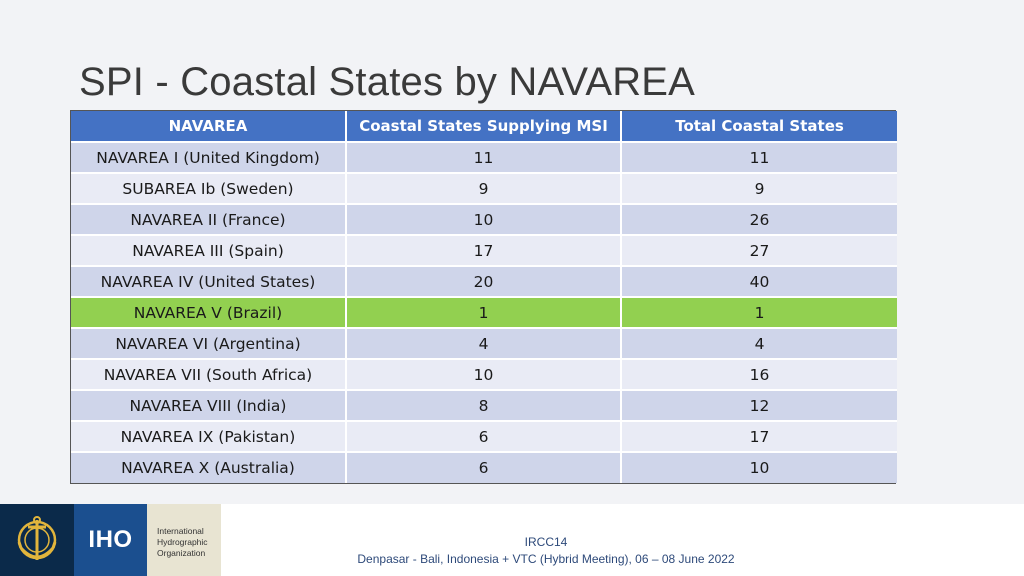 The image size is (1024, 576). Describe the element at coordinates (209, 374) in the screenshot. I see `cell-navarea: NAVAREA VII (South Africa)` at that location.